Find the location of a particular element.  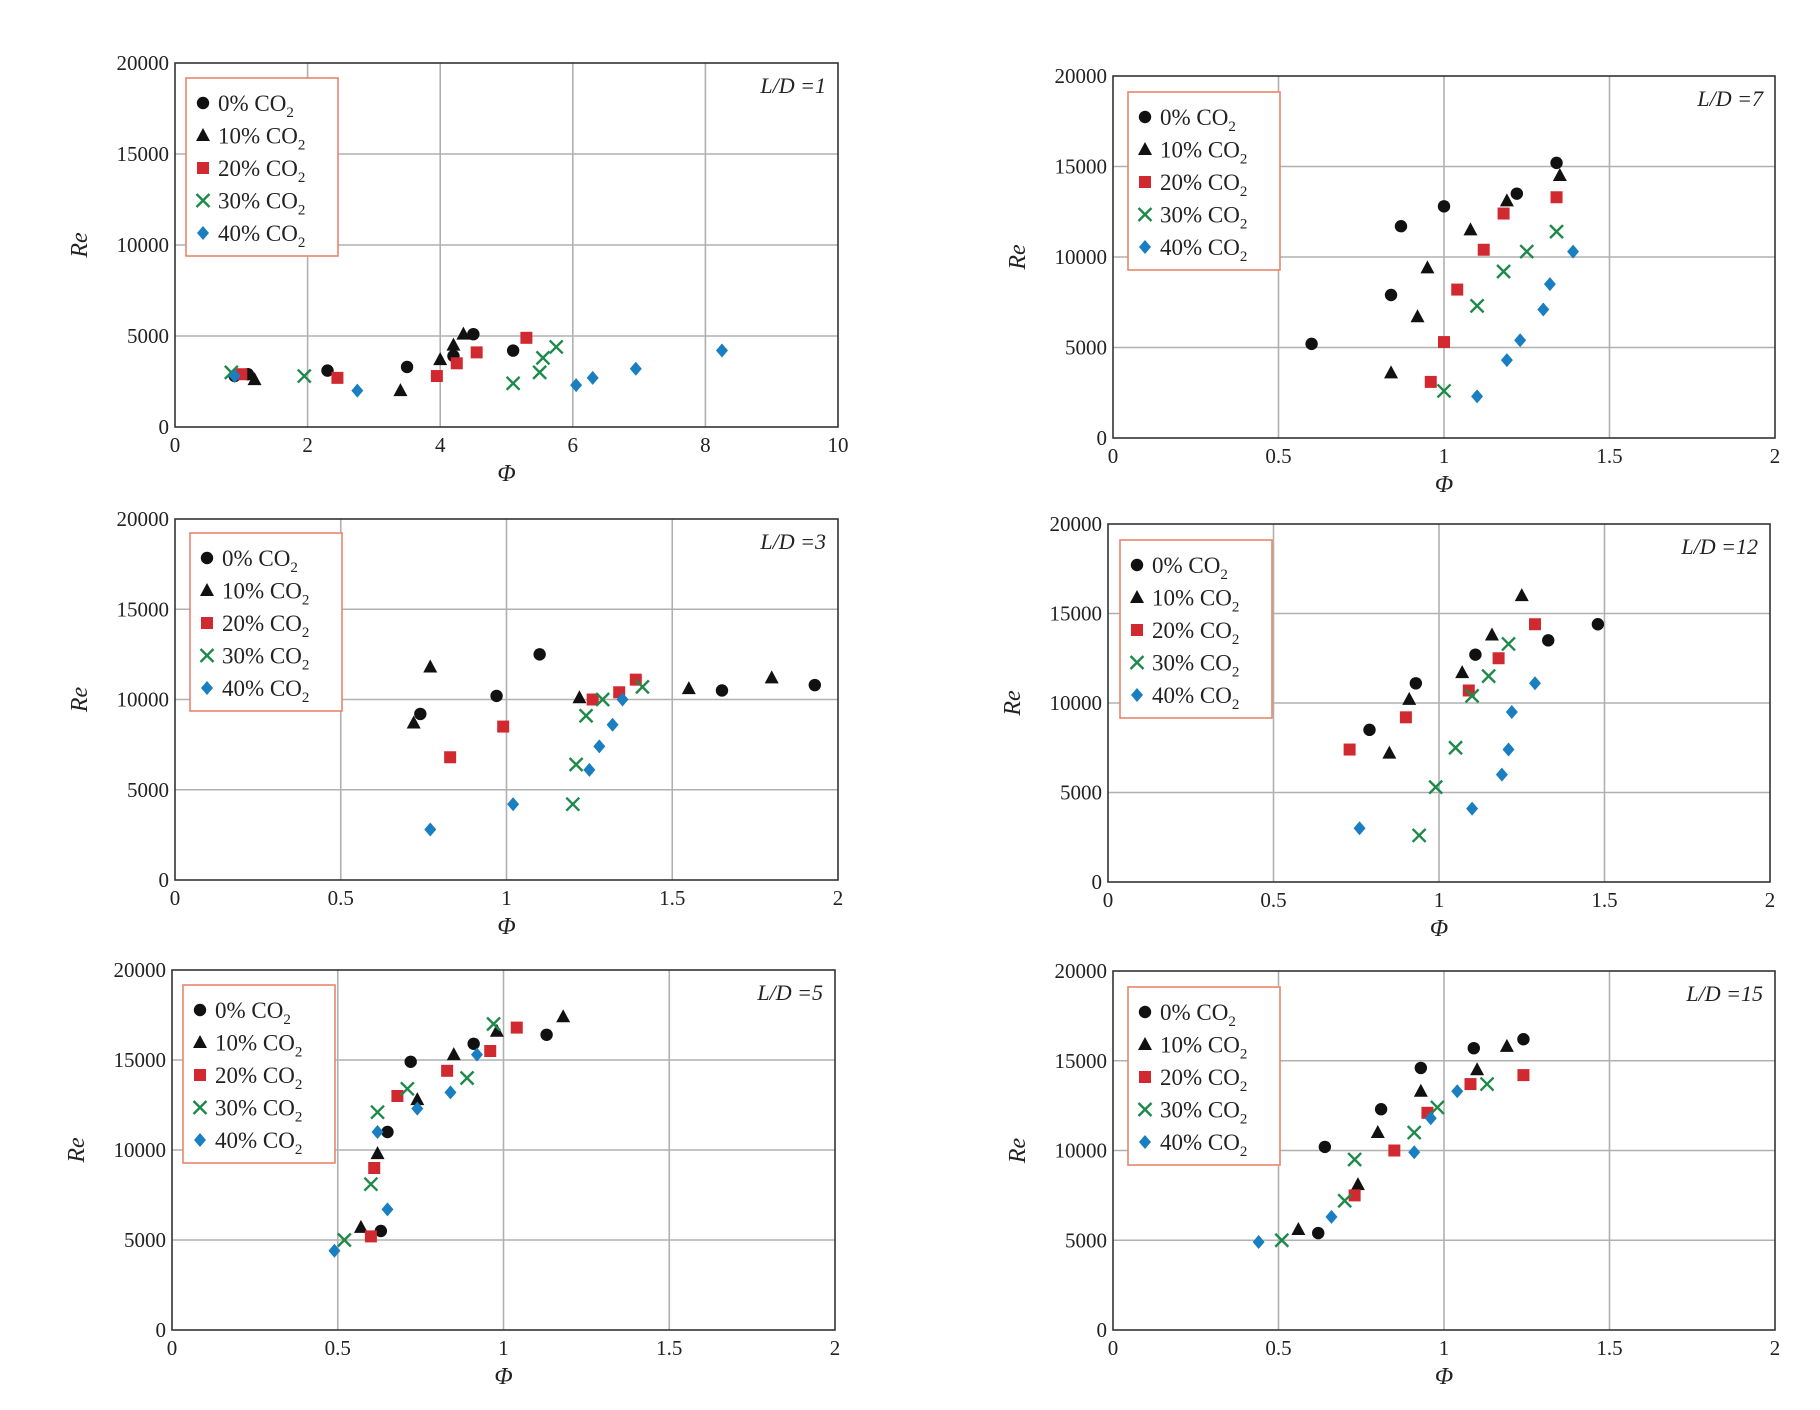

x-tick-label: 1.5 is located at coordinates (1609, 1348).